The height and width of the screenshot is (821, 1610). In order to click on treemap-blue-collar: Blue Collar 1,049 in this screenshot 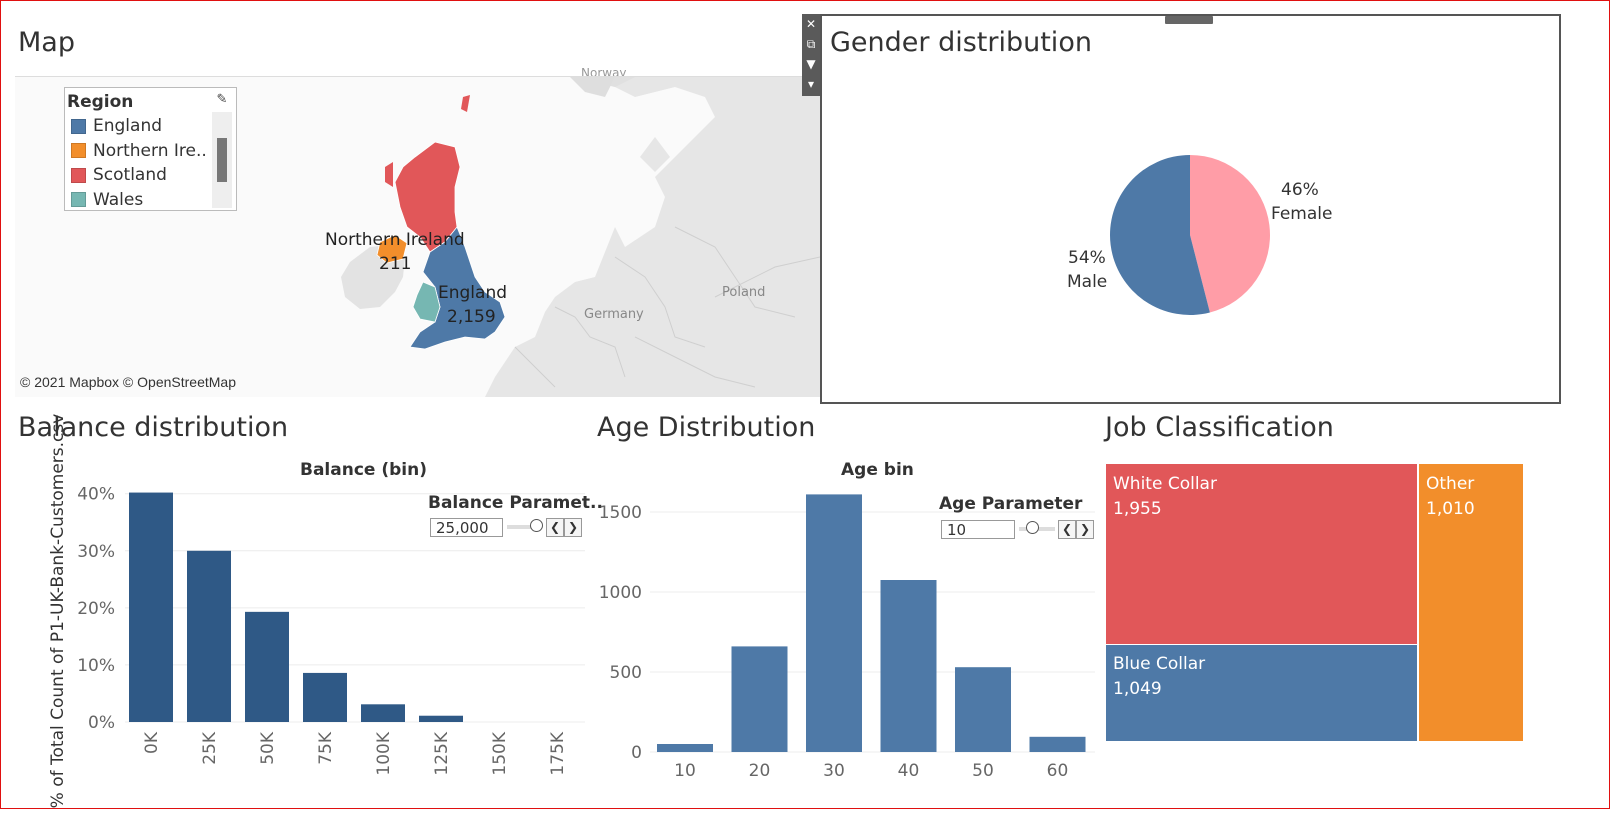, I will do `click(1261, 693)`.